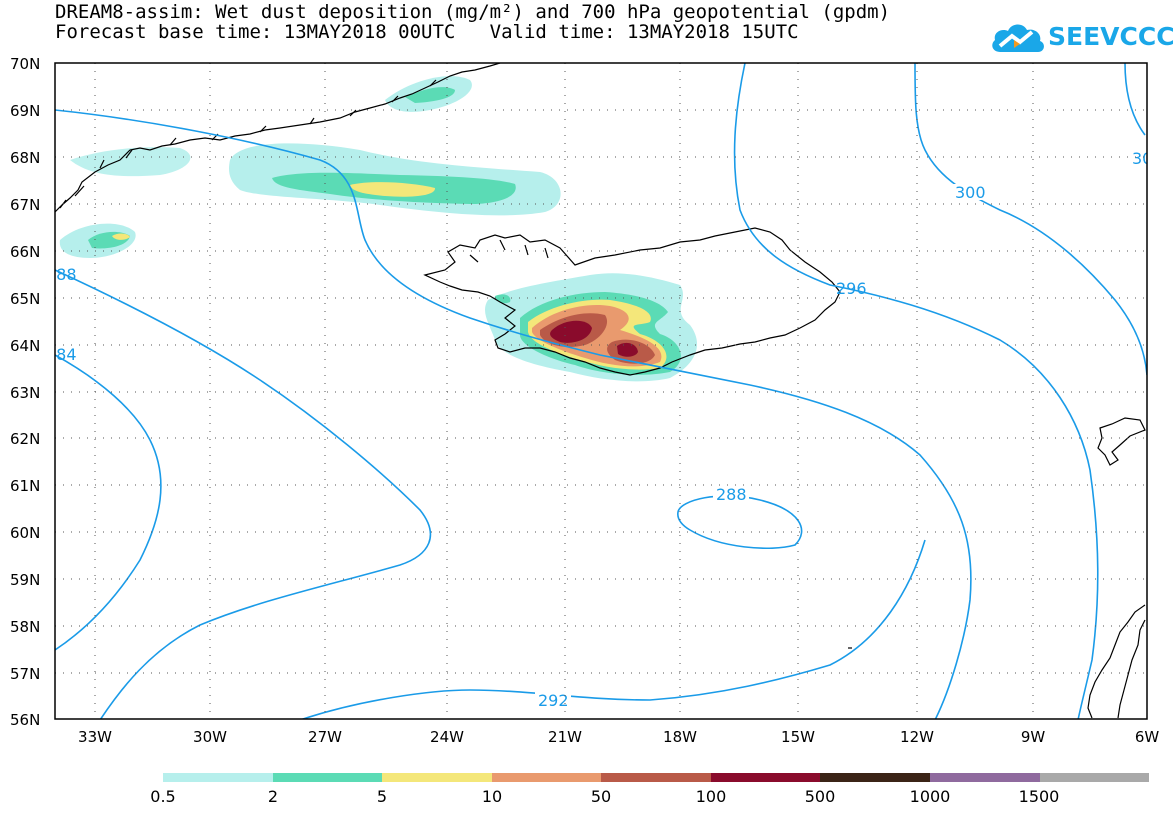 The height and width of the screenshot is (815, 1175). What do you see at coordinates (163, 796) in the screenshot?
I see `colorbar-label: 0.5` at bounding box center [163, 796].